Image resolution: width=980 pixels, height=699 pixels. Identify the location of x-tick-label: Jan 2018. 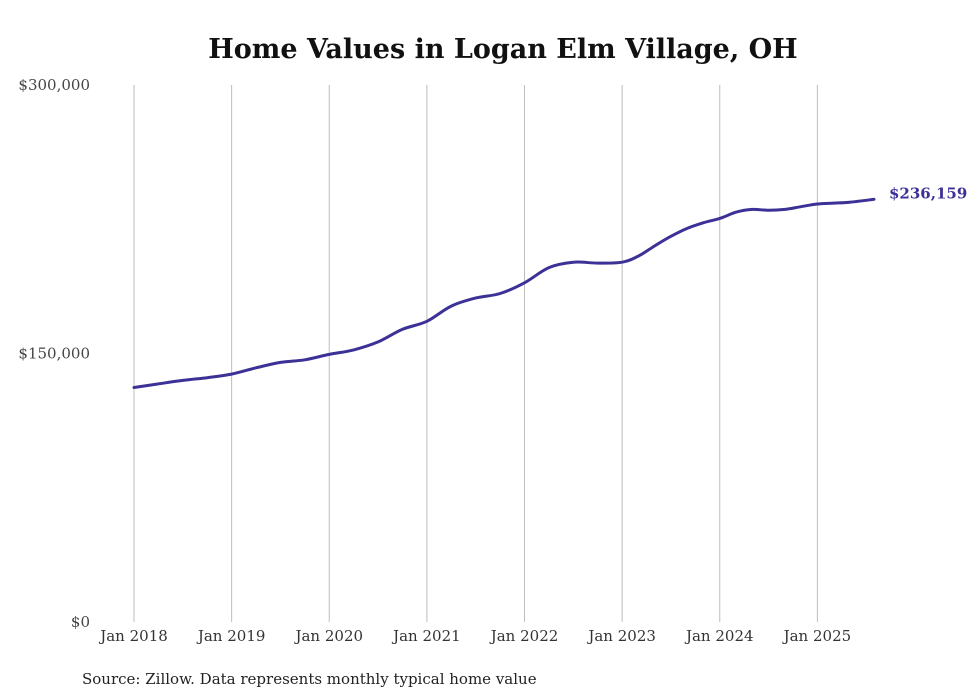
(133, 636).